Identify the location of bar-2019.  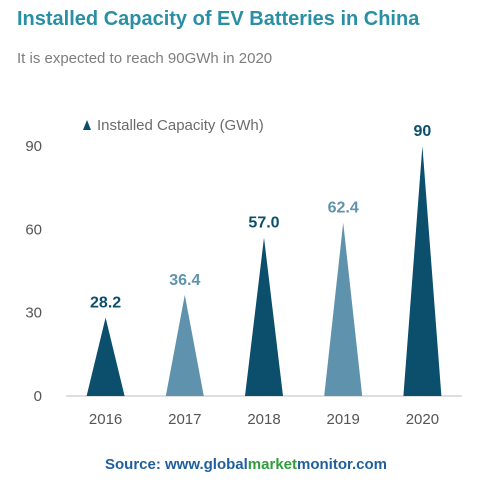
(343, 309).